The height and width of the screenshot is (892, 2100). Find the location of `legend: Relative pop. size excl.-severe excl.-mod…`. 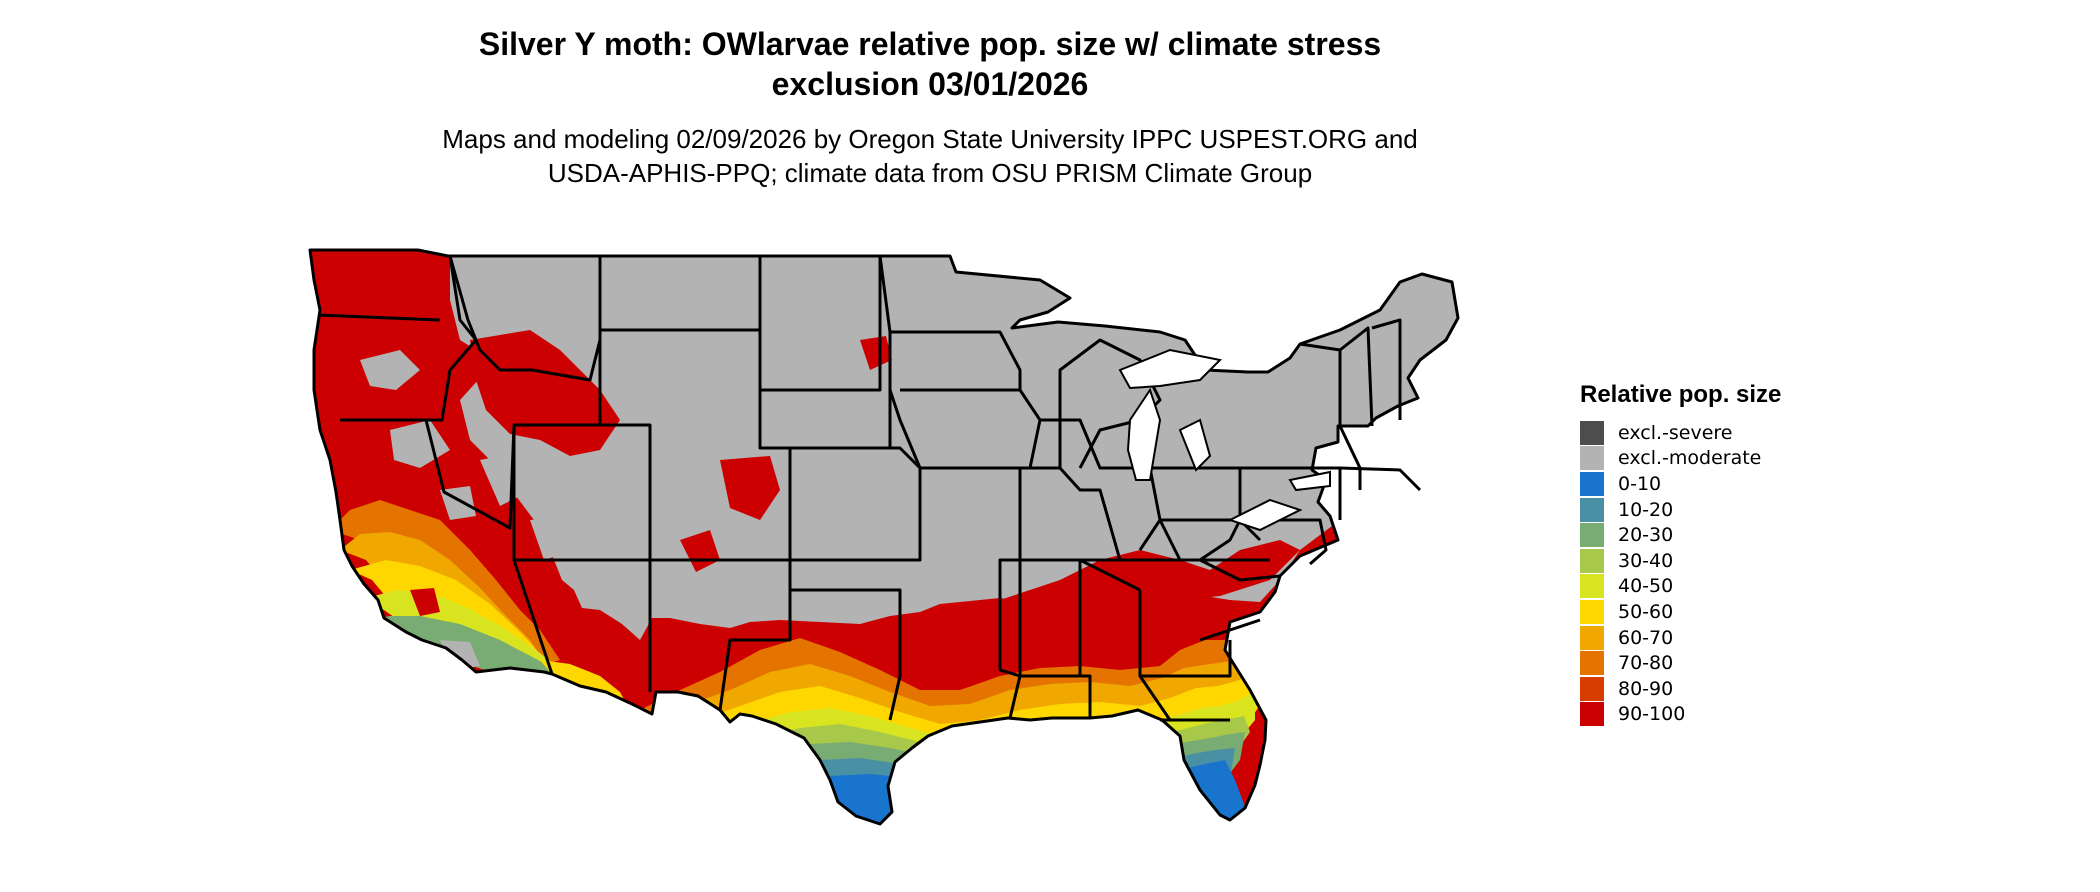

legend: Relative pop. size excl.-severe excl.-mod… is located at coordinates (1740, 553).